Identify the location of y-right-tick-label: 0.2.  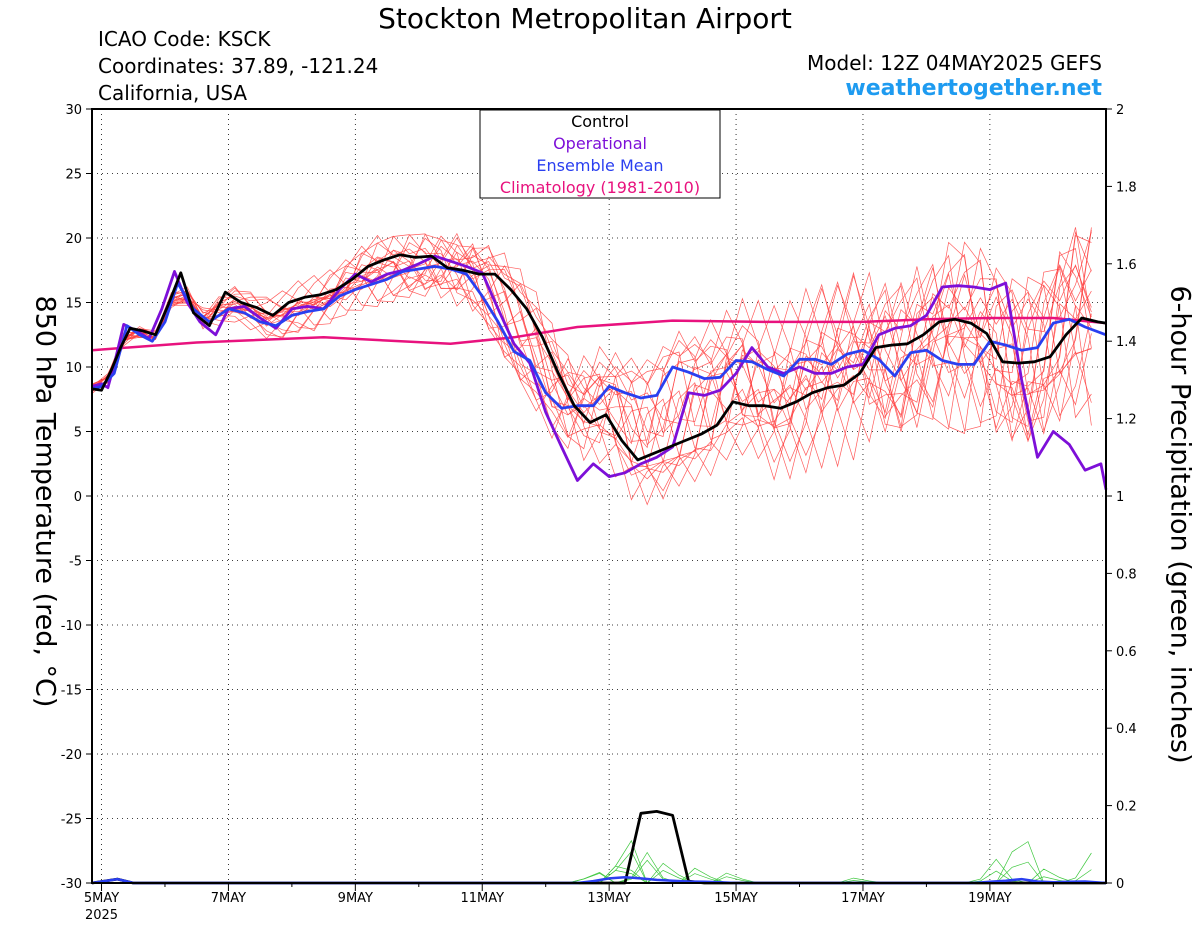
(1126, 807).